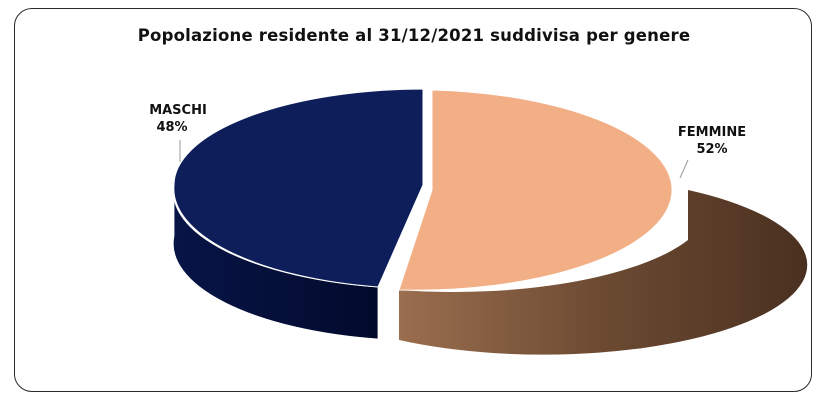 The height and width of the screenshot is (400, 828). I want to click on label-femmine-name: FEMMINE, so click(712, 132).